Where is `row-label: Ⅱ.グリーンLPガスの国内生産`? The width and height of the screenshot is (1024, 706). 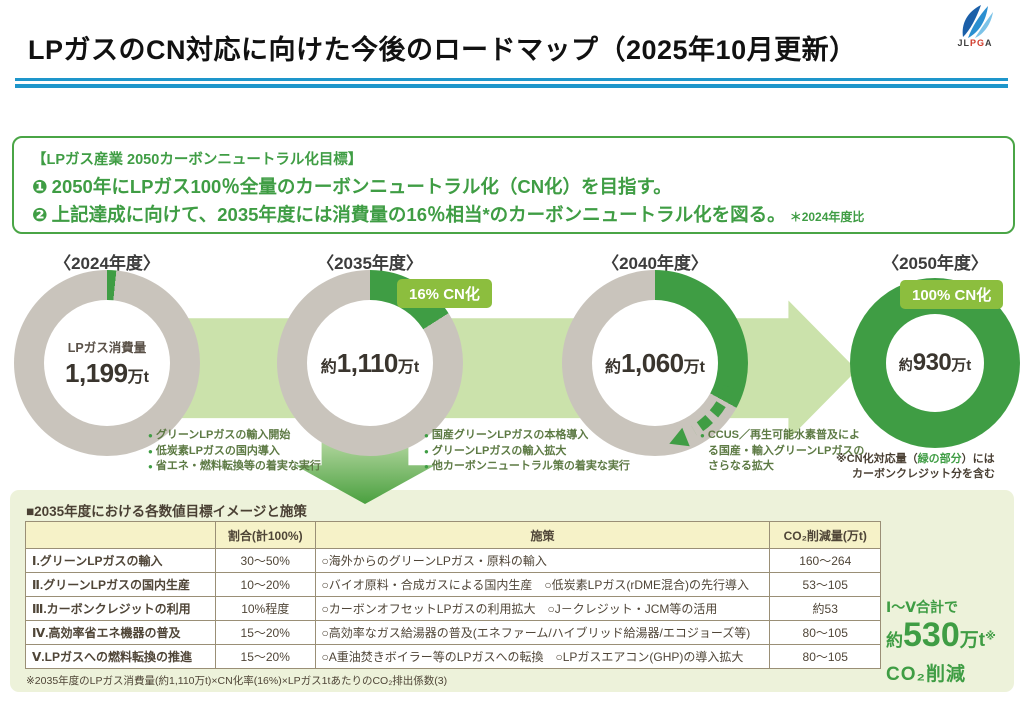
row-label: Ⅱ.グリーンLPガスの国内生産 is located at coordinates (120, 584).